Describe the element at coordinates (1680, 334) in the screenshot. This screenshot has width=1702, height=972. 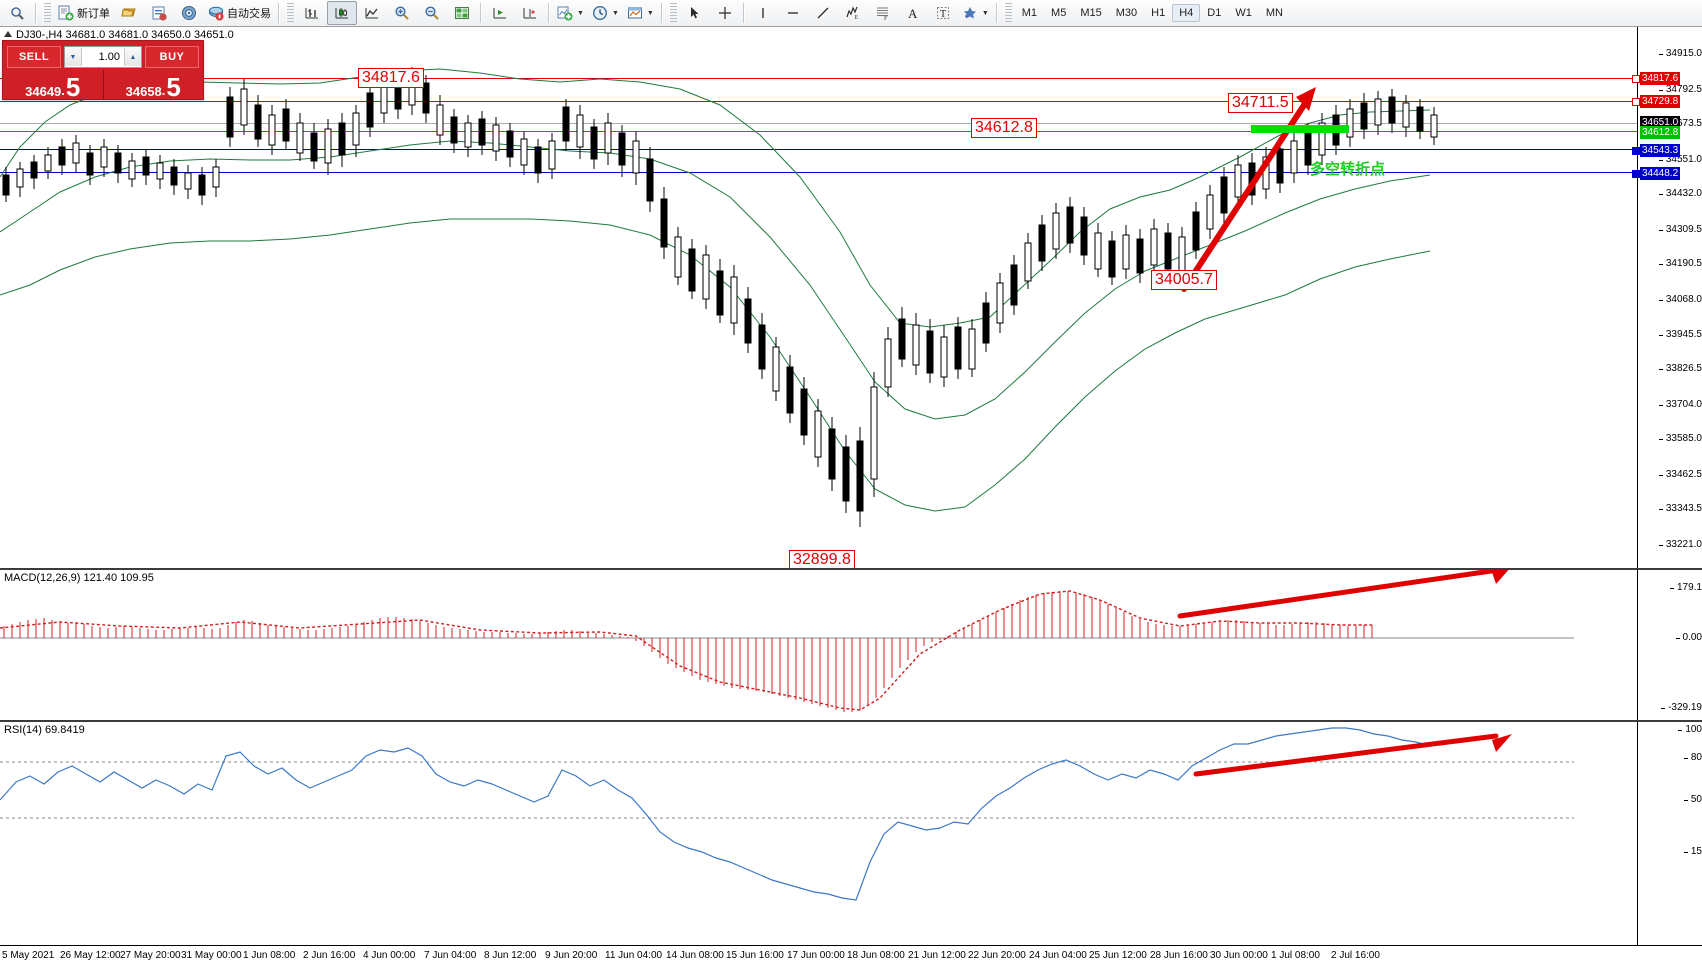
I see `price-tick: 33945.5` at that location.